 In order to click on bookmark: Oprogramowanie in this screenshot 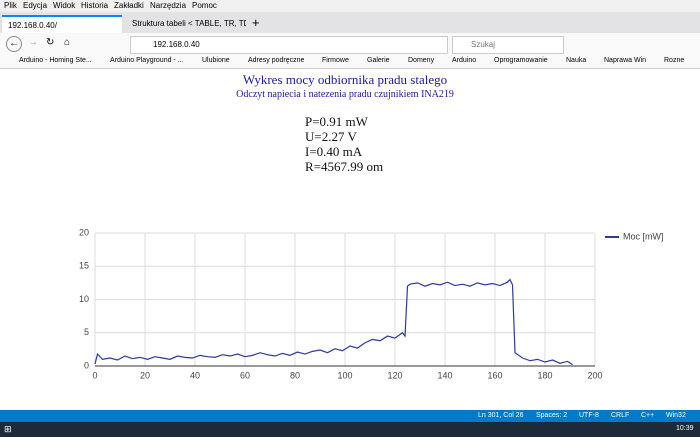, I will do `click(521, 60)`.